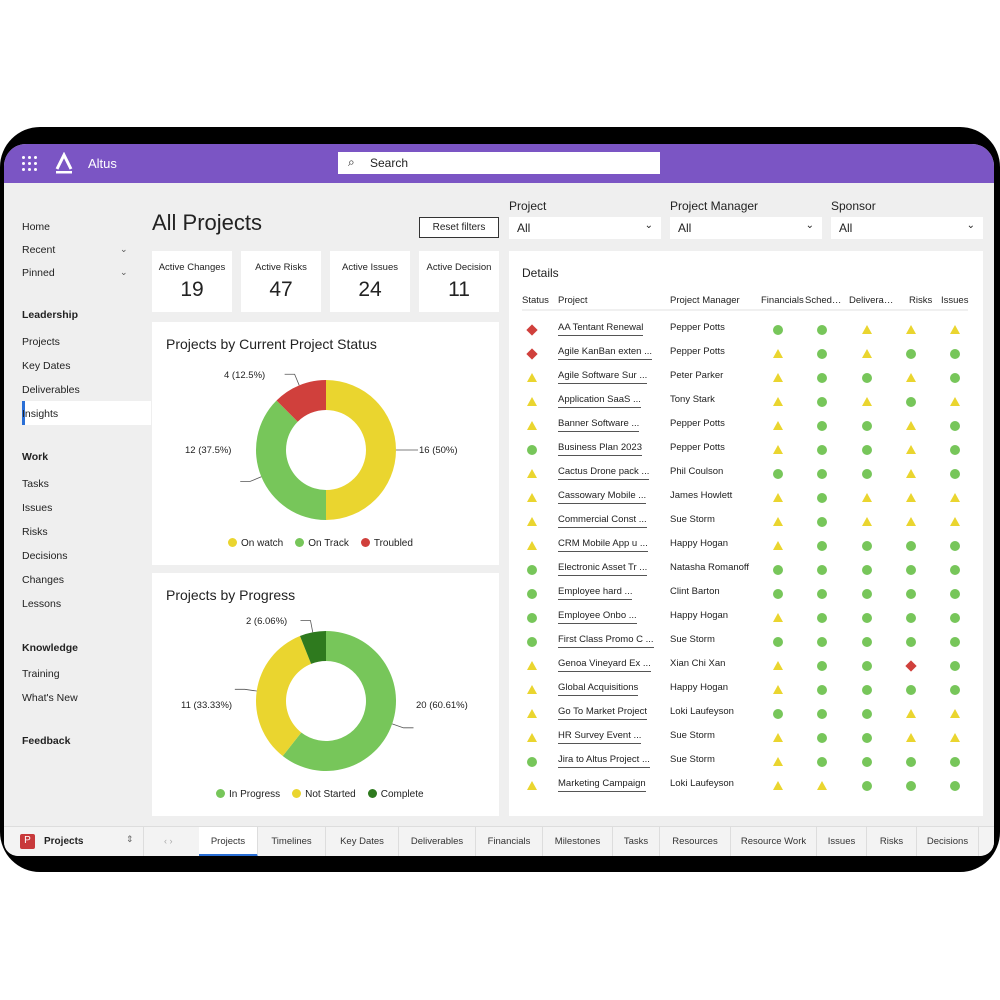  What do you see at coordinates (30, 164) in the screenshot?
I see `app-launcher-icon` at bounding box center [30, 164].